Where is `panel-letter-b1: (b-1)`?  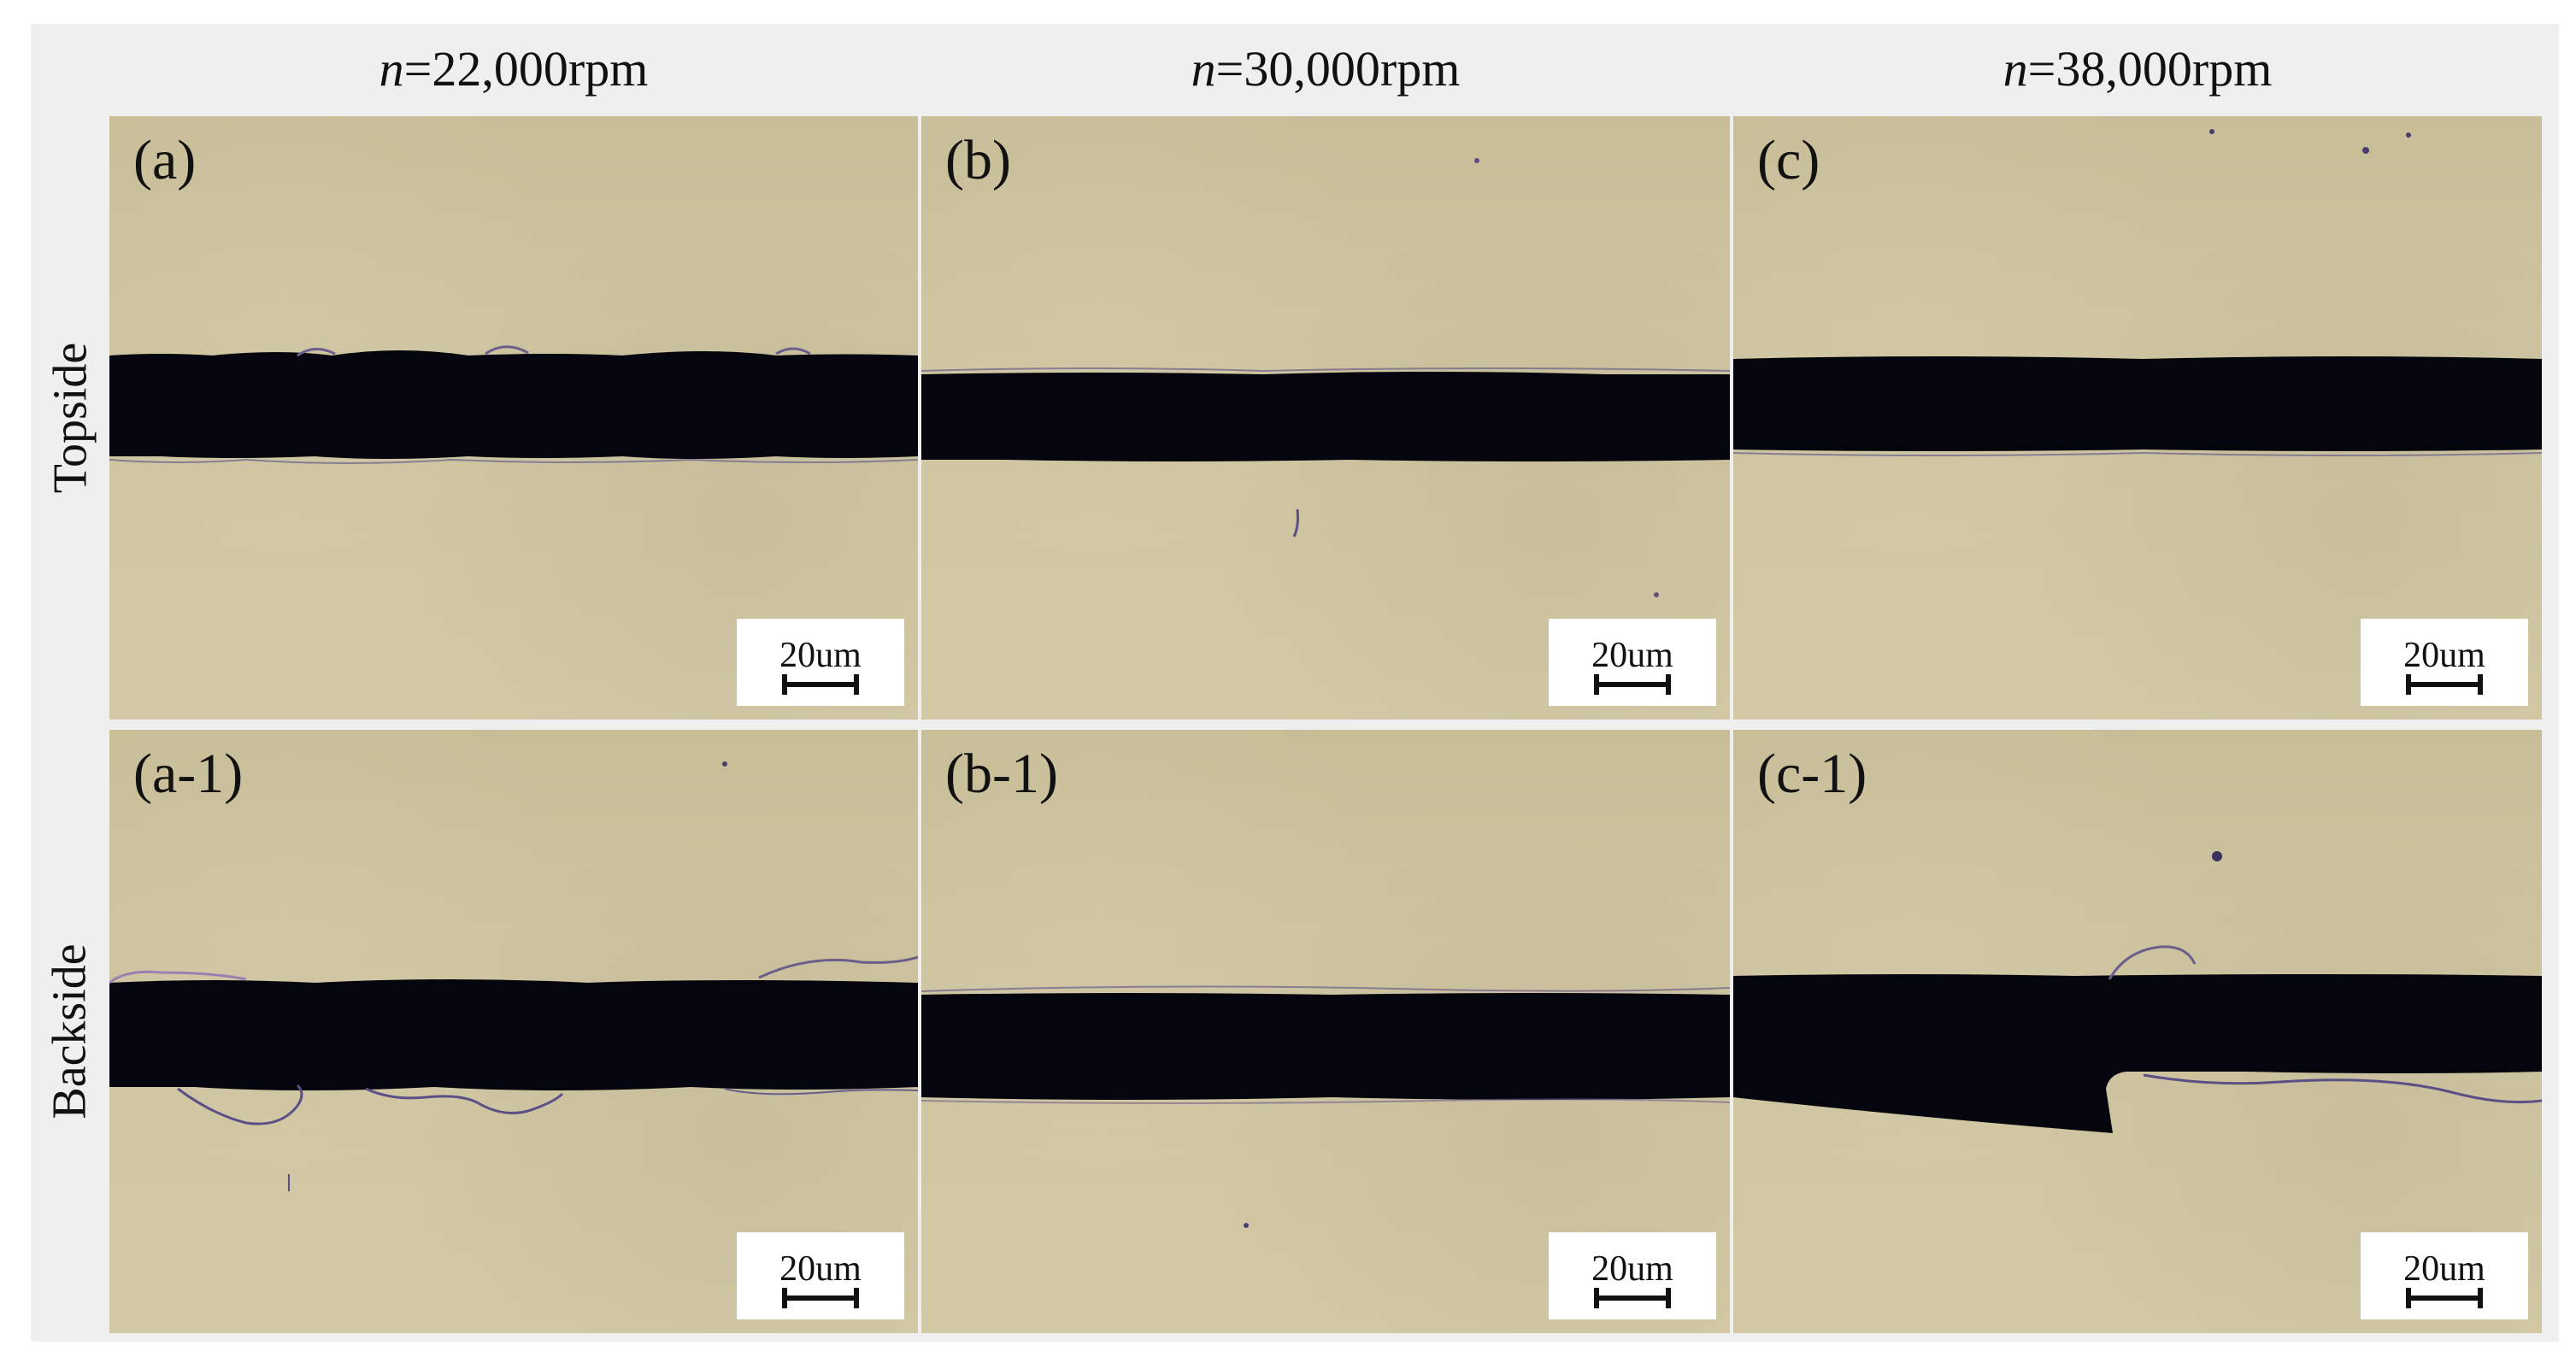 panel-letter-b1: (b-1) is located at coordinates (1001, 774).